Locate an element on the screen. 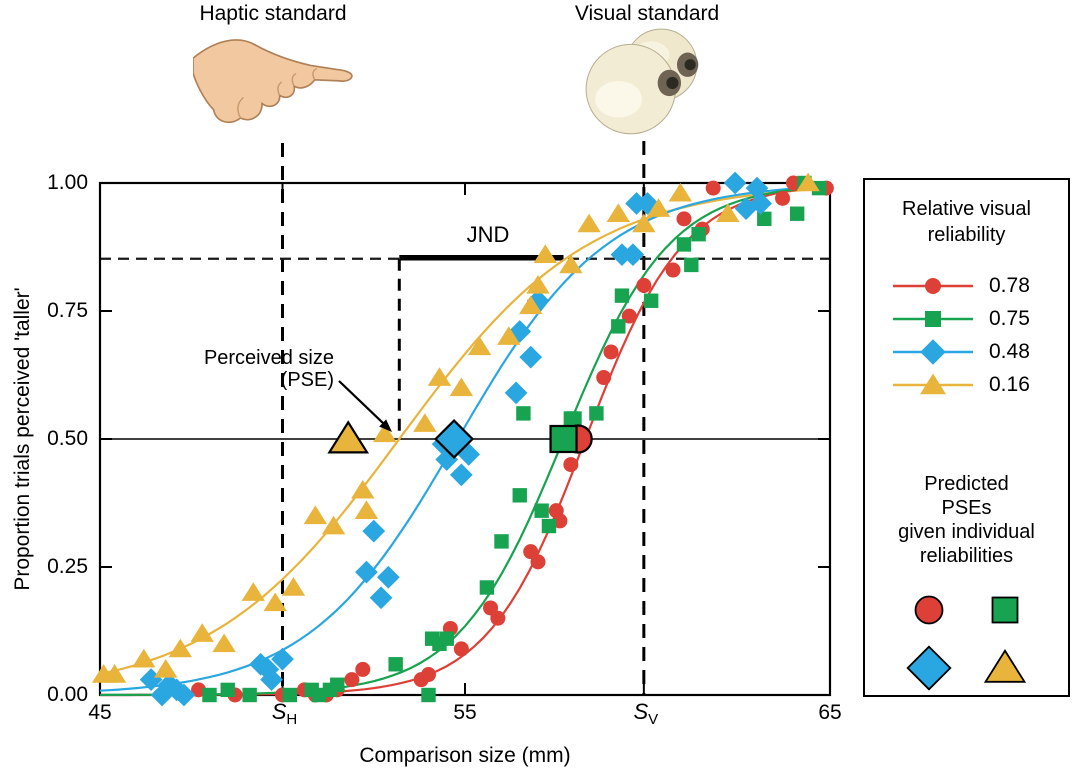  predicted-pse-marker-0.16 is located at coordinates (348, 437).